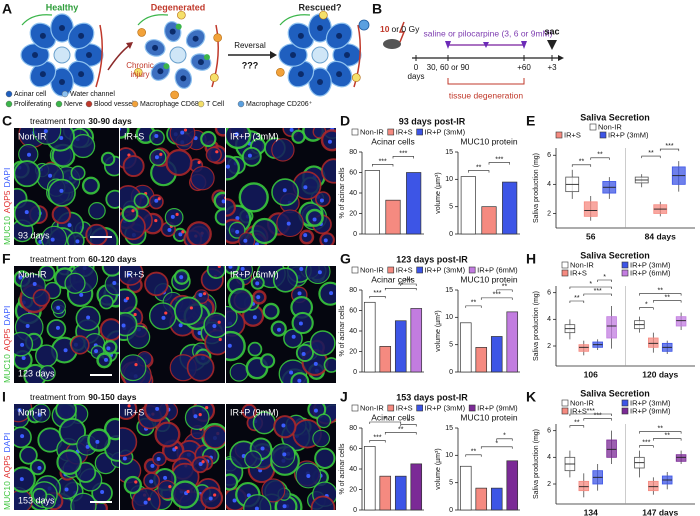 The width and height of the screenshot is (700, 516). What do you see at coordinates (660, 374) in the screenshot?
I see `x-tick-label: 120 days` at bounding box center [660, 374].